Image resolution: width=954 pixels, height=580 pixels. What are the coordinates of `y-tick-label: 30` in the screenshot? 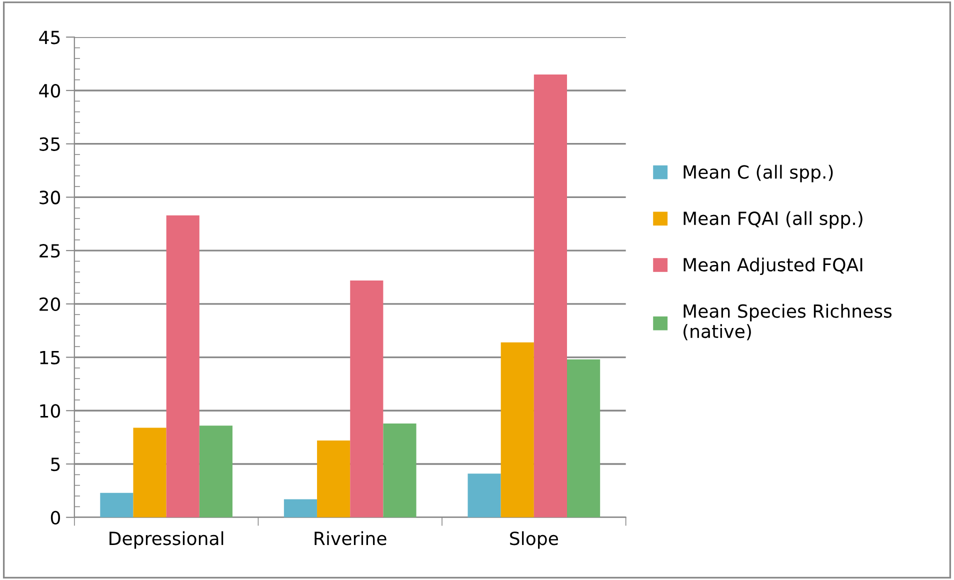 It's located at (50, 197).